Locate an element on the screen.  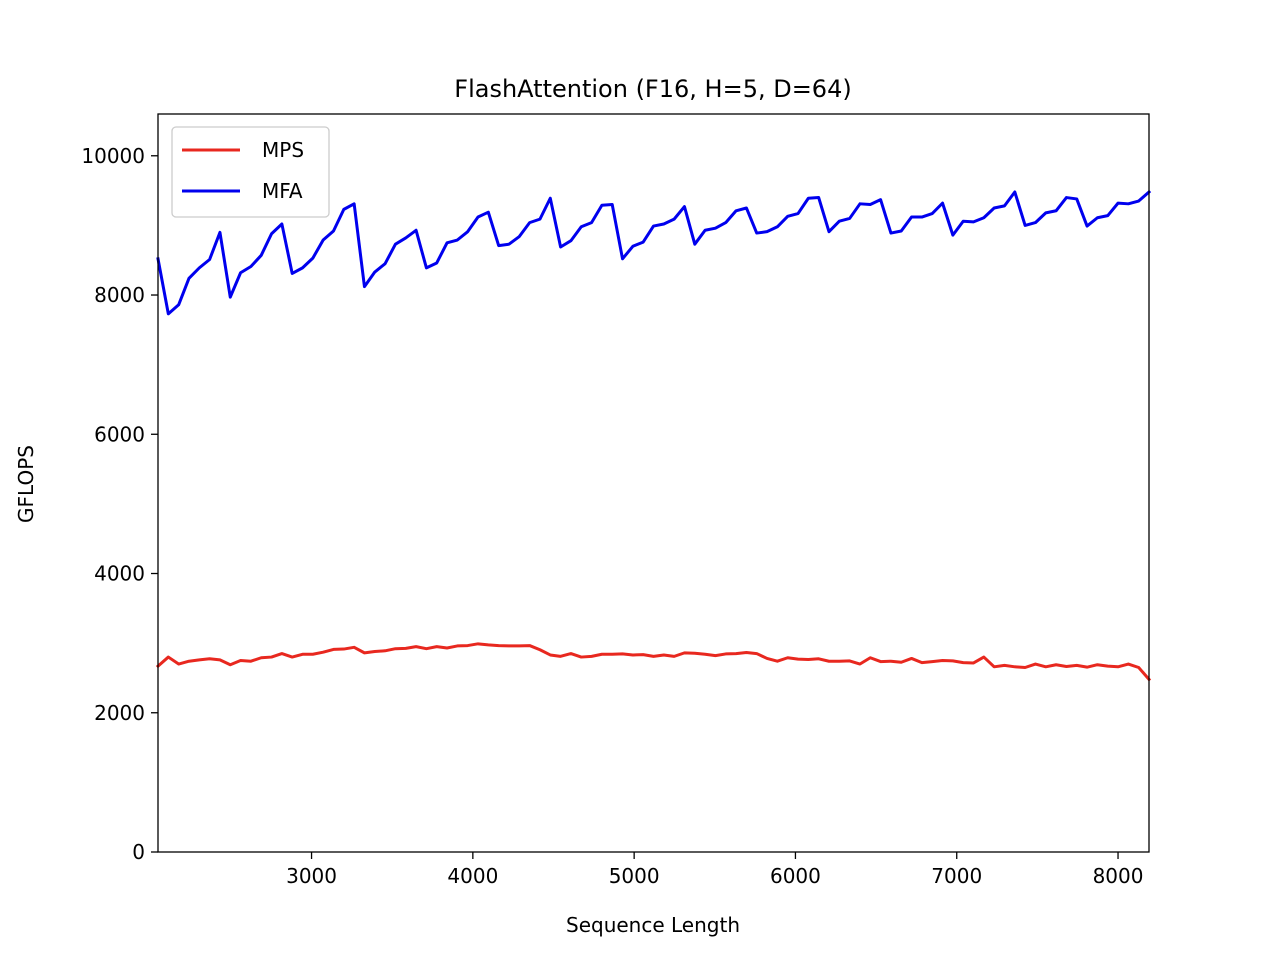
series-line-mps is located at coordinates (653, 662).